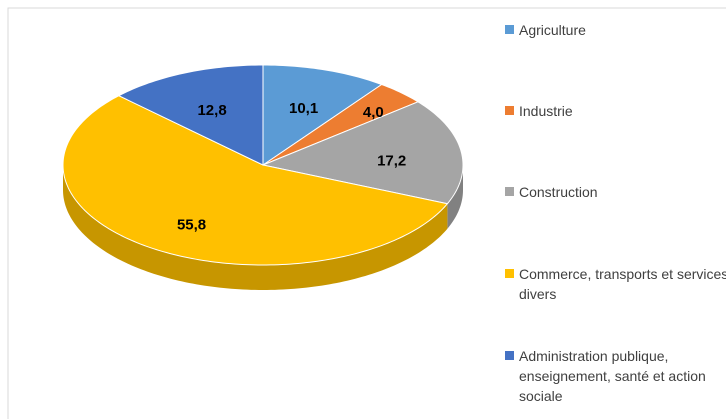 Image resolution: width=726 pixels, height=419 pixels. What do you see at coordinates (211, 110) in the screenshot?
I see `data-label: 12,8` at bounding box center [211, 110].